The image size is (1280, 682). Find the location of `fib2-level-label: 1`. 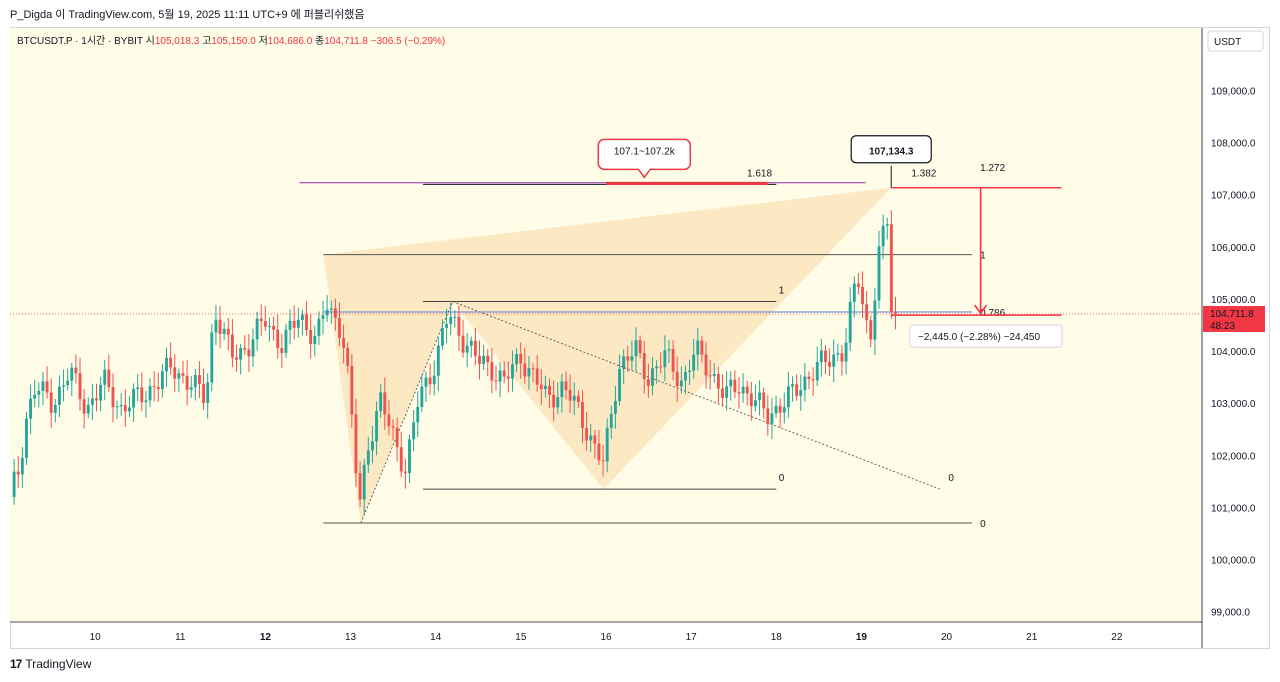

fib2-level-label: 1 is located at coordinates (782, 291).